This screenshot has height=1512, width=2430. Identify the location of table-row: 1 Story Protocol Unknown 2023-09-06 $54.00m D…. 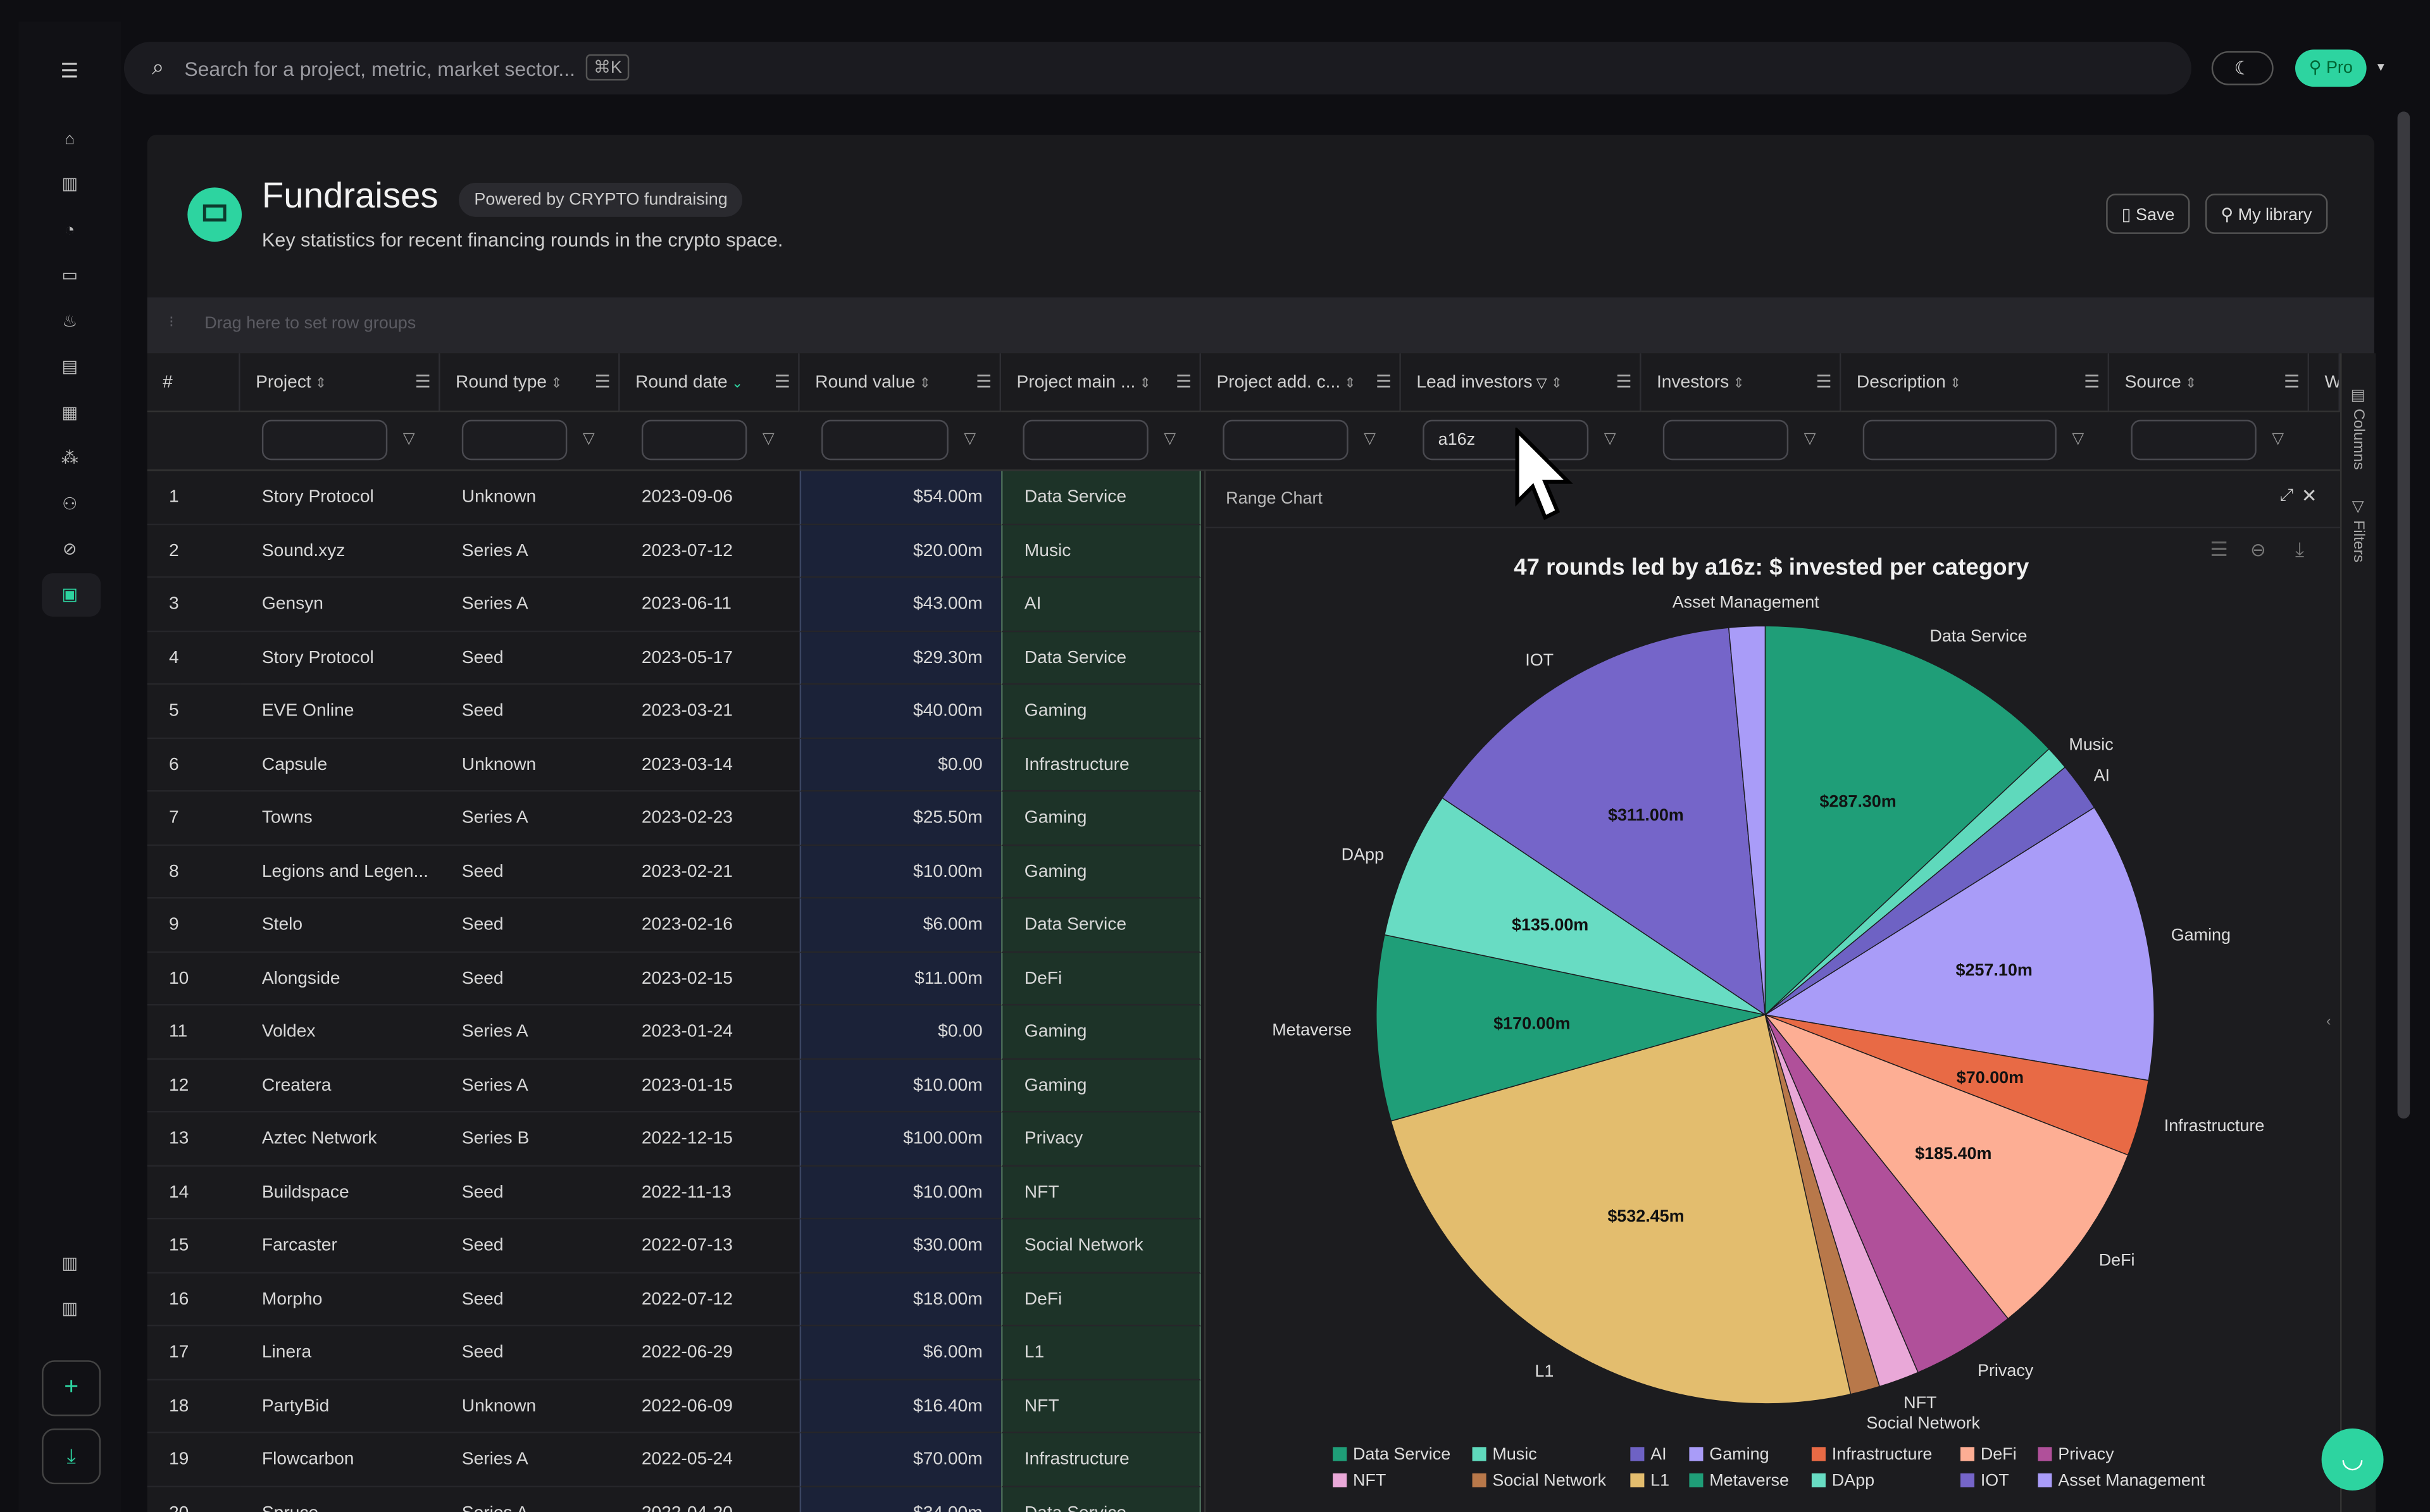
(675, 497).